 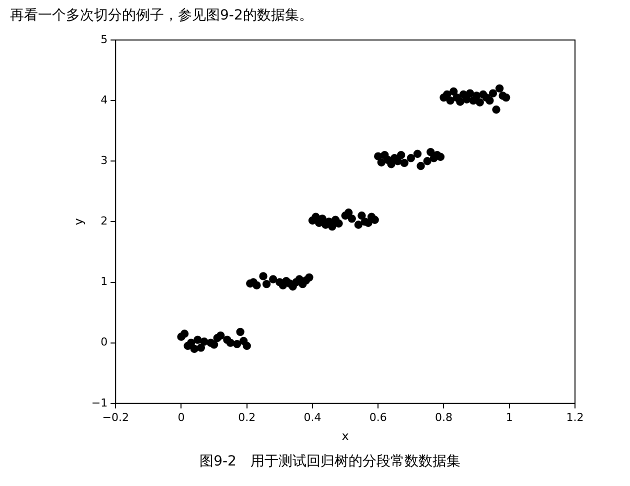 I want to click on x-tick-label: 0, so click(x=181, y=417).